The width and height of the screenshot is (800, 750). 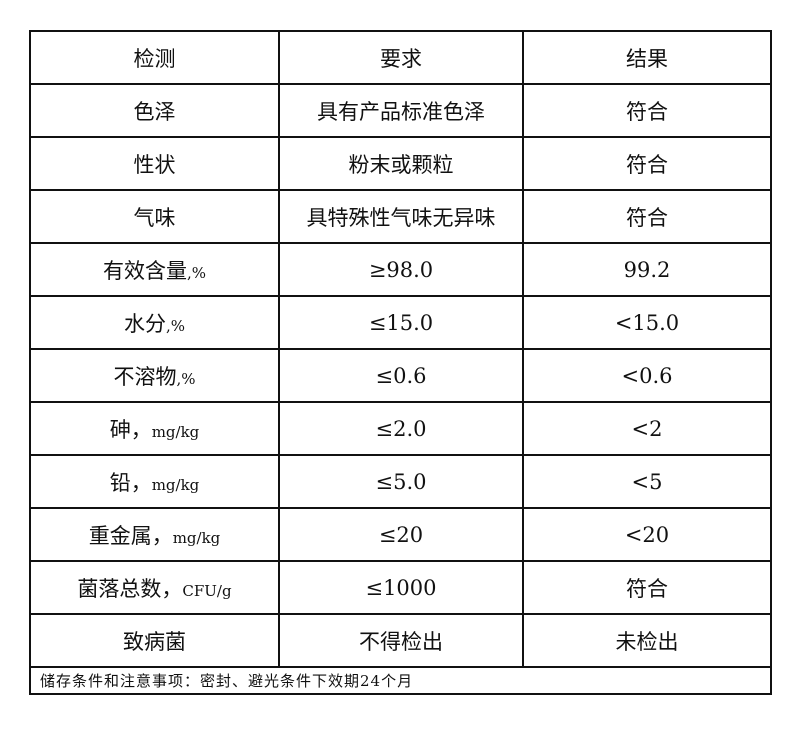 I want to click on requirement-cell: 粉末或颗粒, so click(x=401, y=163).